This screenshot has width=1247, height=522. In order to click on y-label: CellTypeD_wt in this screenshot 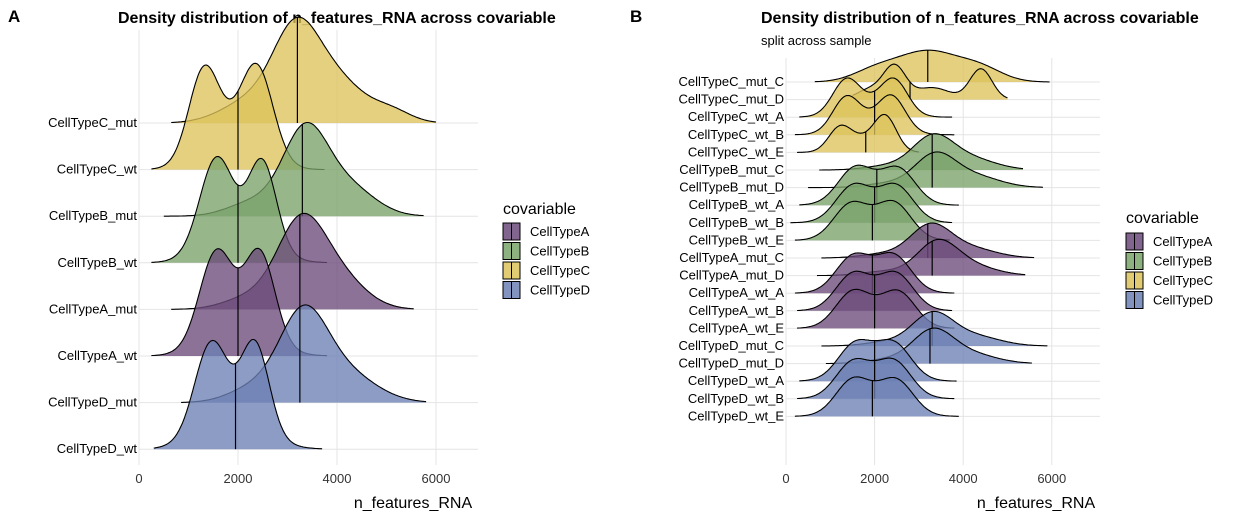, I will do `click(97, 448)`.